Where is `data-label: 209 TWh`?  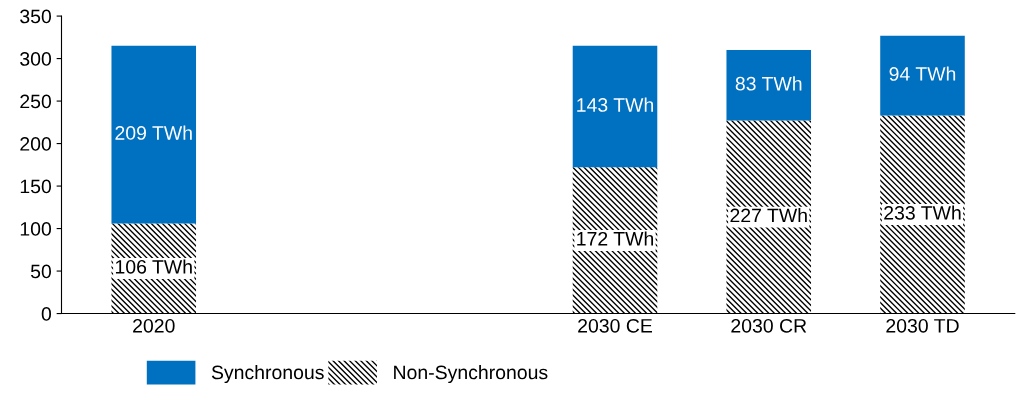 data-label: 209 TWh is located at coordinates (153, 132).